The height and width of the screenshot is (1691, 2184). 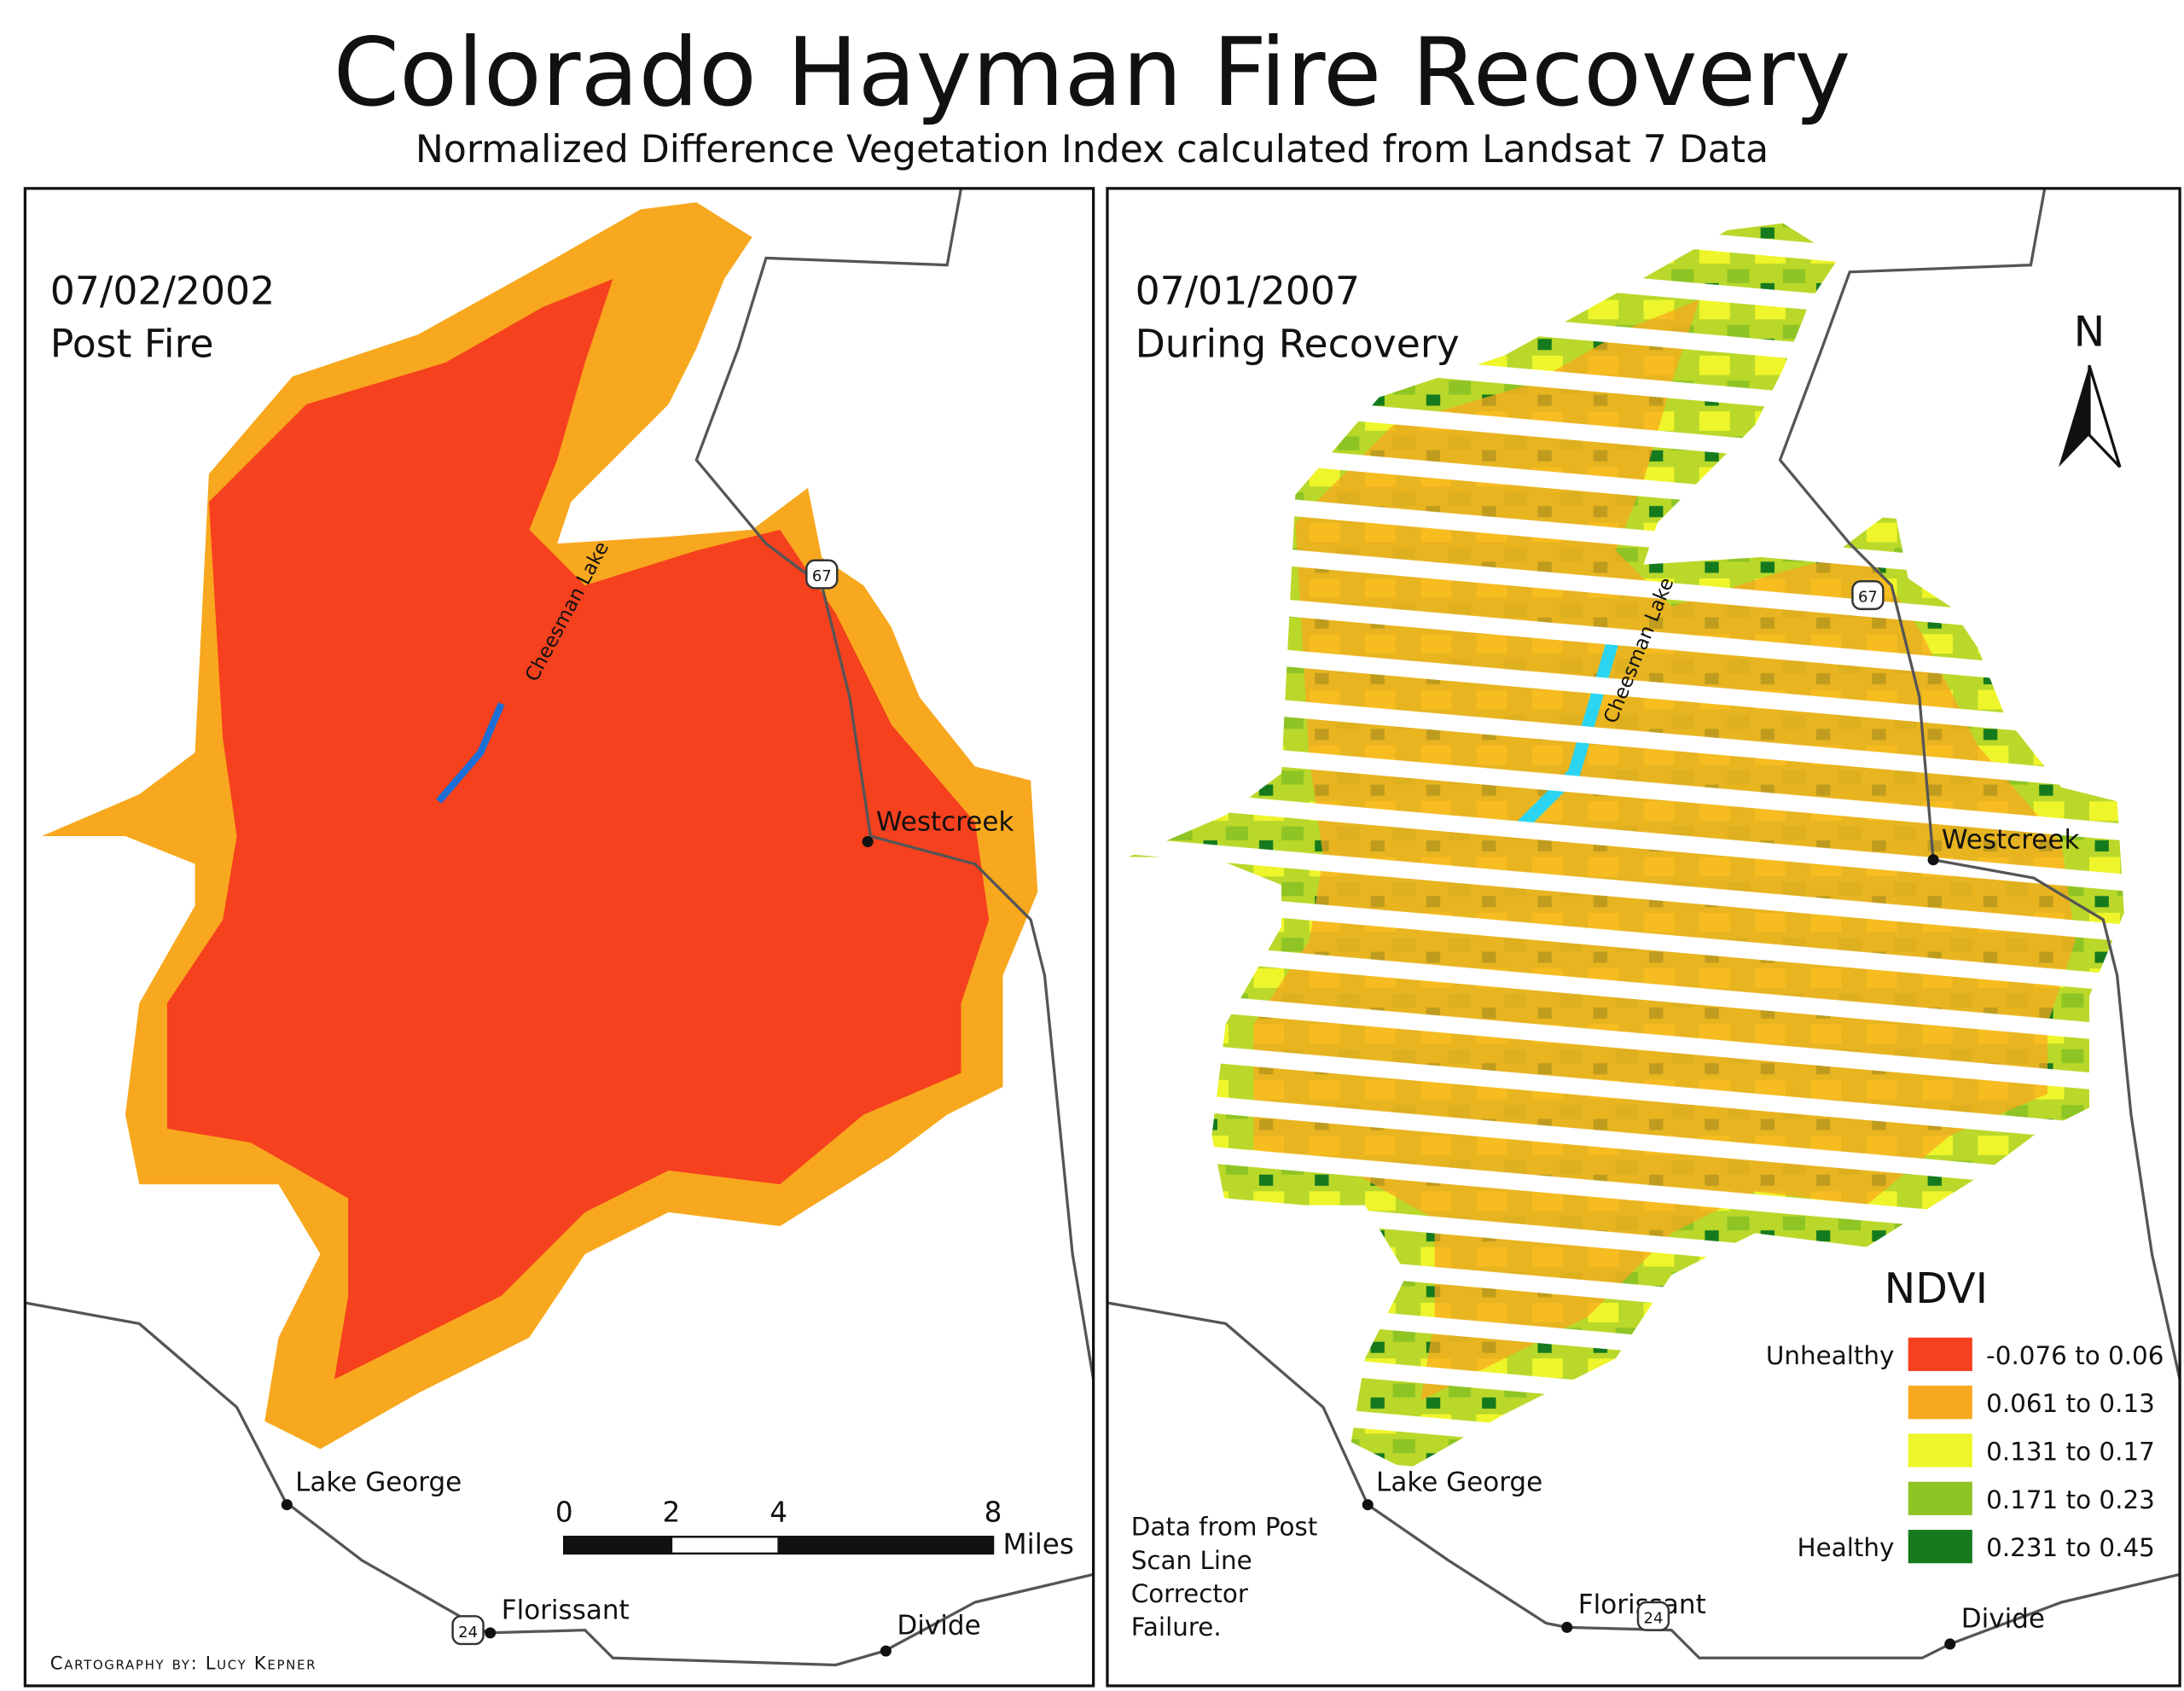 What do you see at coordinates (1093, 73) in the screenshot?
I see `title: Colorado Hayman Fire Recovery` at bounding box center [1093, 73].